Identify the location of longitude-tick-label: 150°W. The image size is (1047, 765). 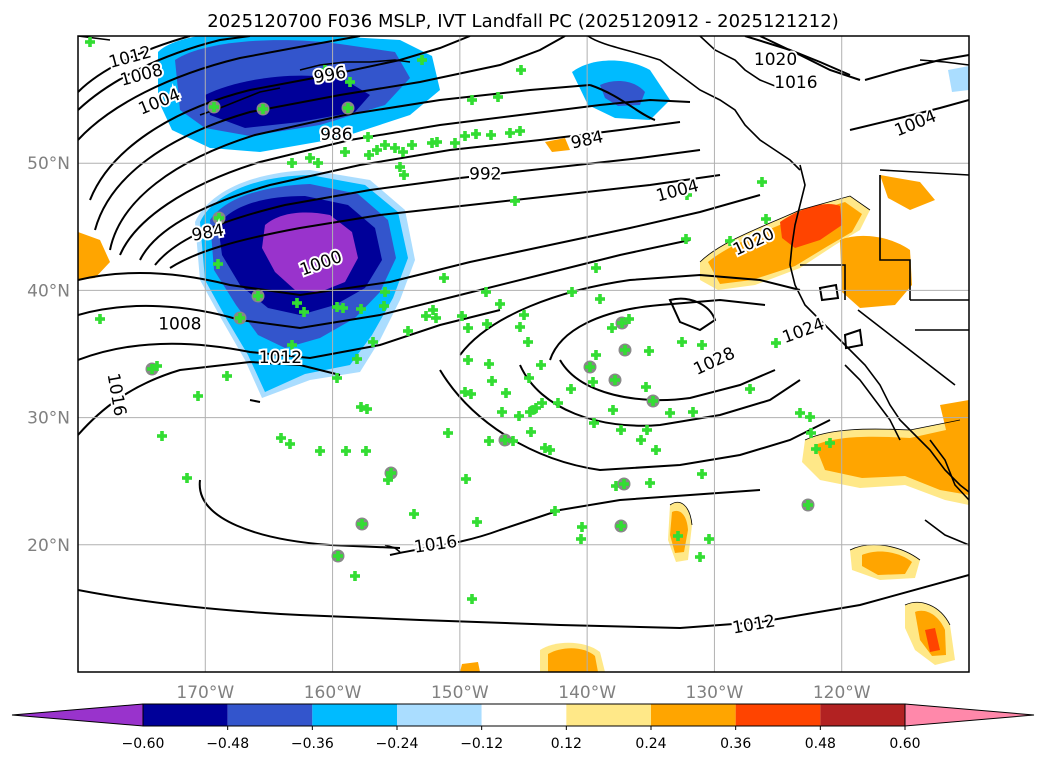
(460, 693).